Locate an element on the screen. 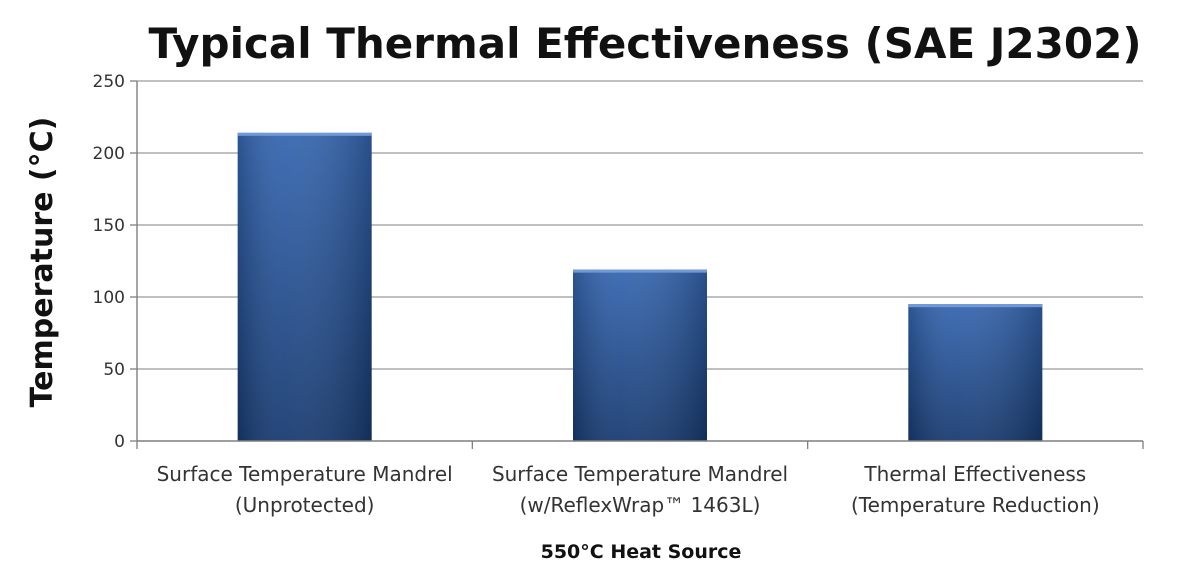  y-tick-label: 0 is located at coordinates (119, 442).